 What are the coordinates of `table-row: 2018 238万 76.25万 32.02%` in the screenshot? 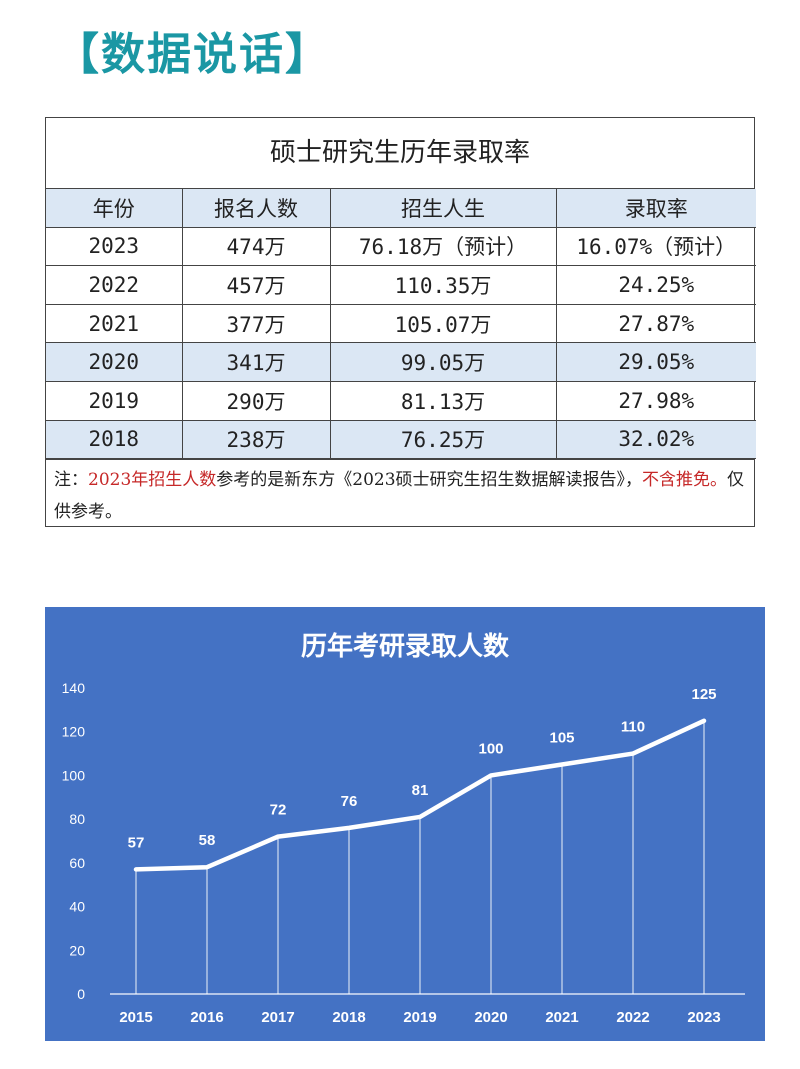 It's located at (401, 439).